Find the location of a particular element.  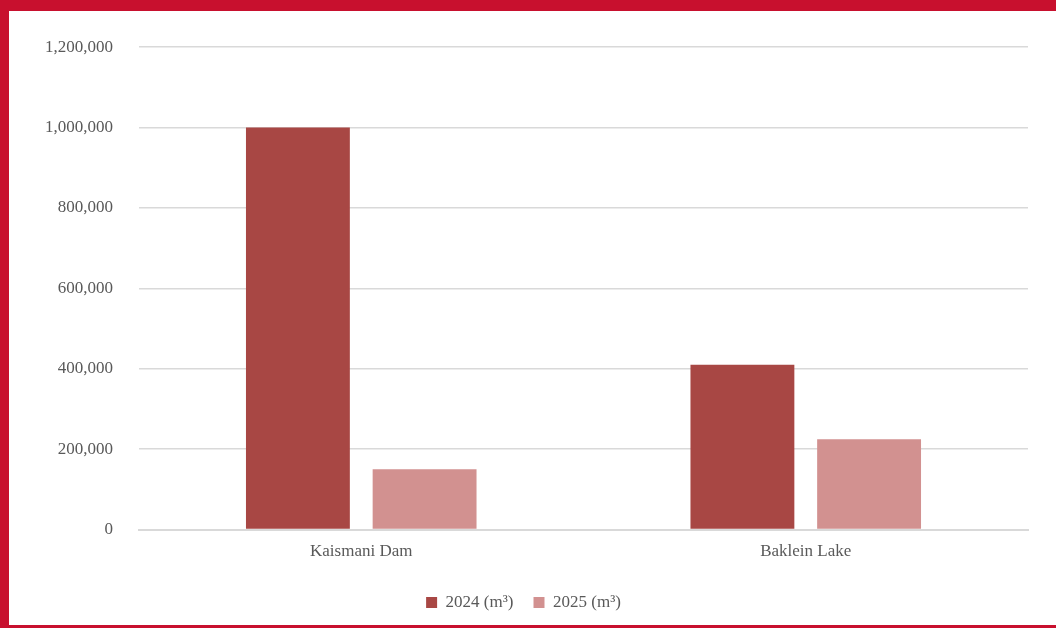

x-tick-label: Baklein Lake is located at coordinates (806, 551).